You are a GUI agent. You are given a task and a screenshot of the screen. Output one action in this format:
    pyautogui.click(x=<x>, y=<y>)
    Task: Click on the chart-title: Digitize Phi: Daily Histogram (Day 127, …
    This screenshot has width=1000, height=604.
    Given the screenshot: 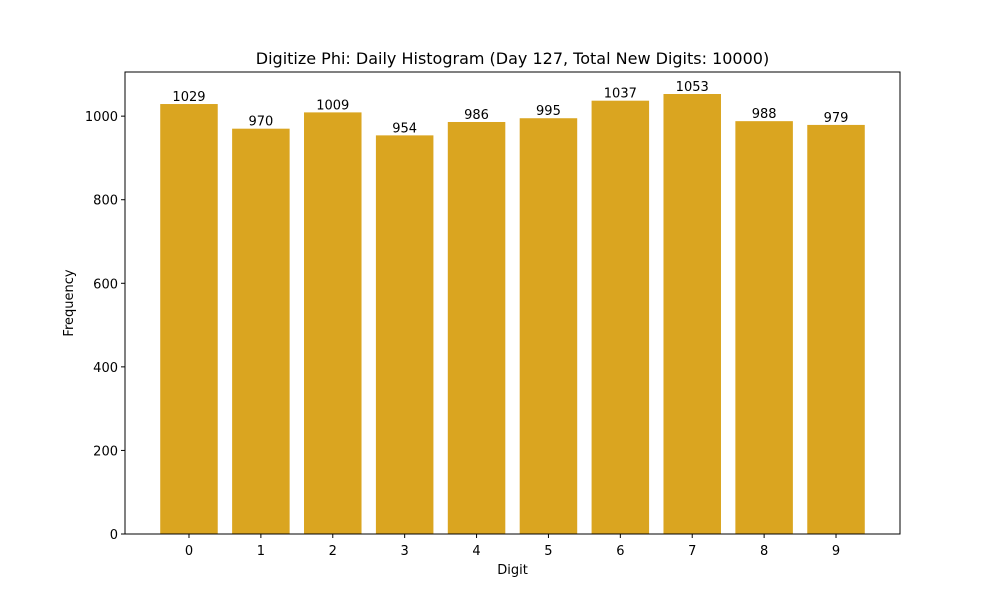 What is the action you would take?
    pyautogui.click(x=512, y=58)
    